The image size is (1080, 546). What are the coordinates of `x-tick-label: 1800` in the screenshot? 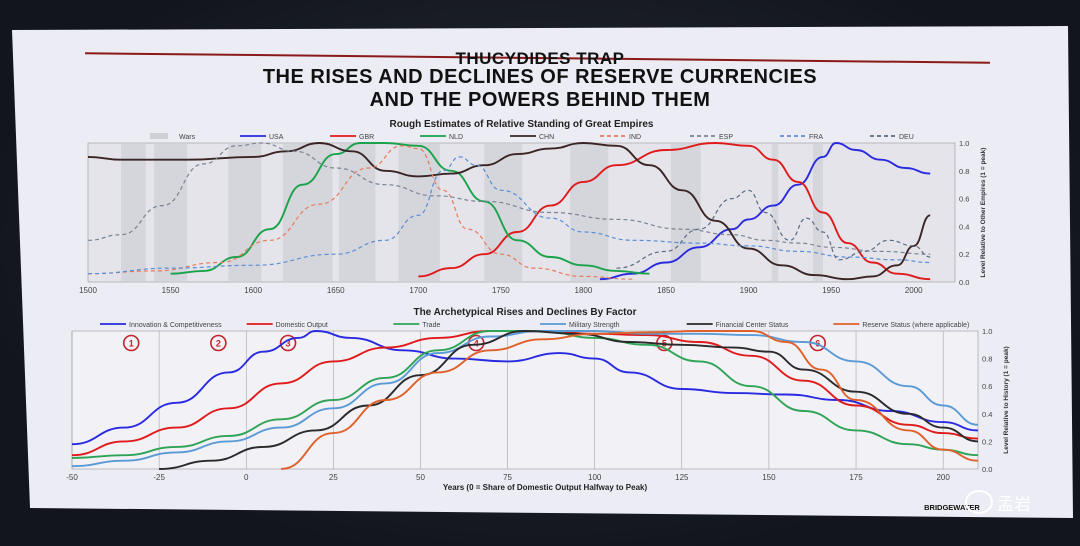 It's located at (584, 290).